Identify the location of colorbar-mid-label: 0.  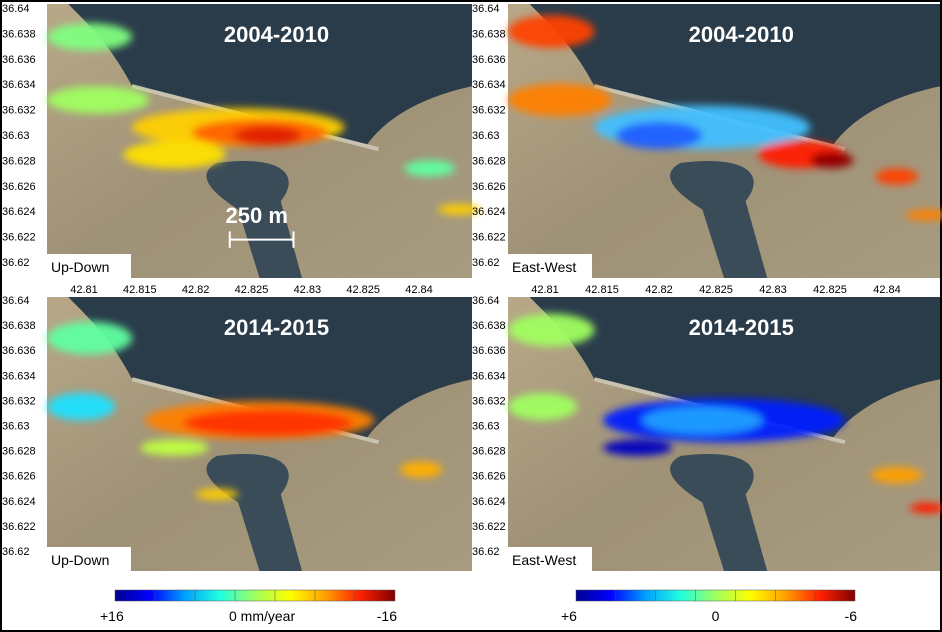
(716, 616).